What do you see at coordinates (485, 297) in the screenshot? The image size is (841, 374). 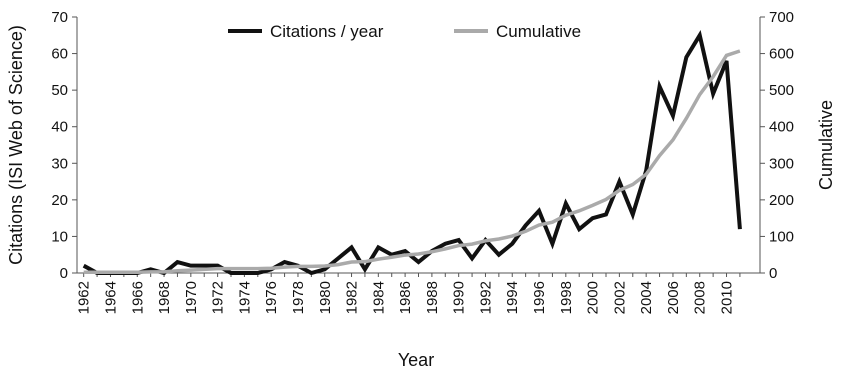 I see `x-tick-label: 1992` at bounding box center [485, 297].